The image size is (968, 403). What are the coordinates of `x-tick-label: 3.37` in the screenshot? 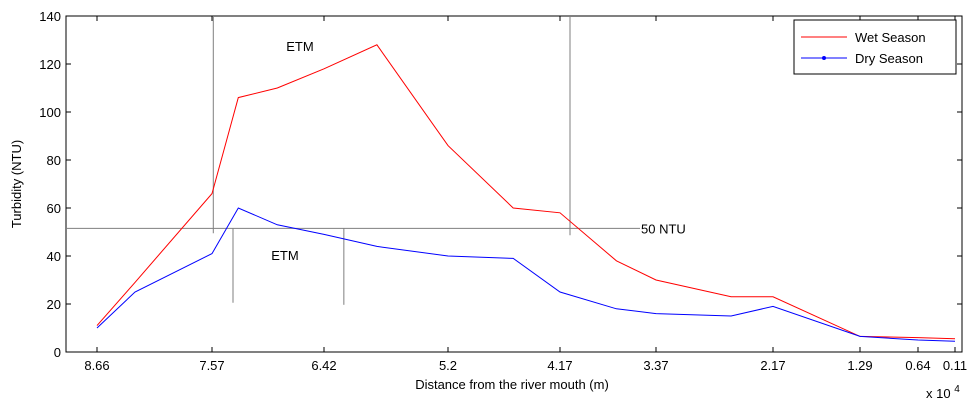 It's located at (655, 365).